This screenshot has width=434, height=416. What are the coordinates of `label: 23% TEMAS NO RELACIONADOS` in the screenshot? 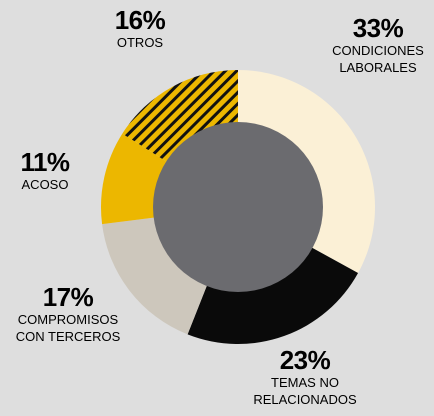 It's located at (305, 377).